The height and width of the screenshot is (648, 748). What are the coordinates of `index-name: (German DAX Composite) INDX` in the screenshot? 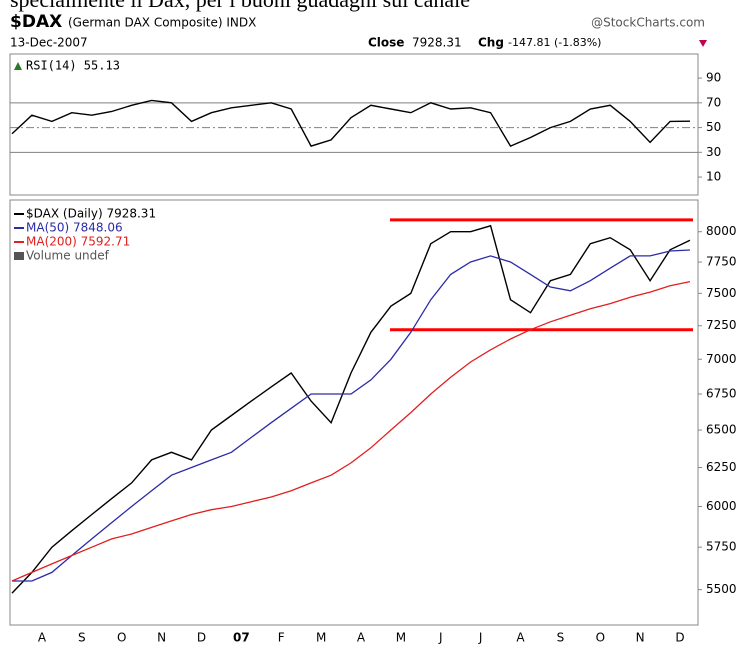 It's located at (162, 23).